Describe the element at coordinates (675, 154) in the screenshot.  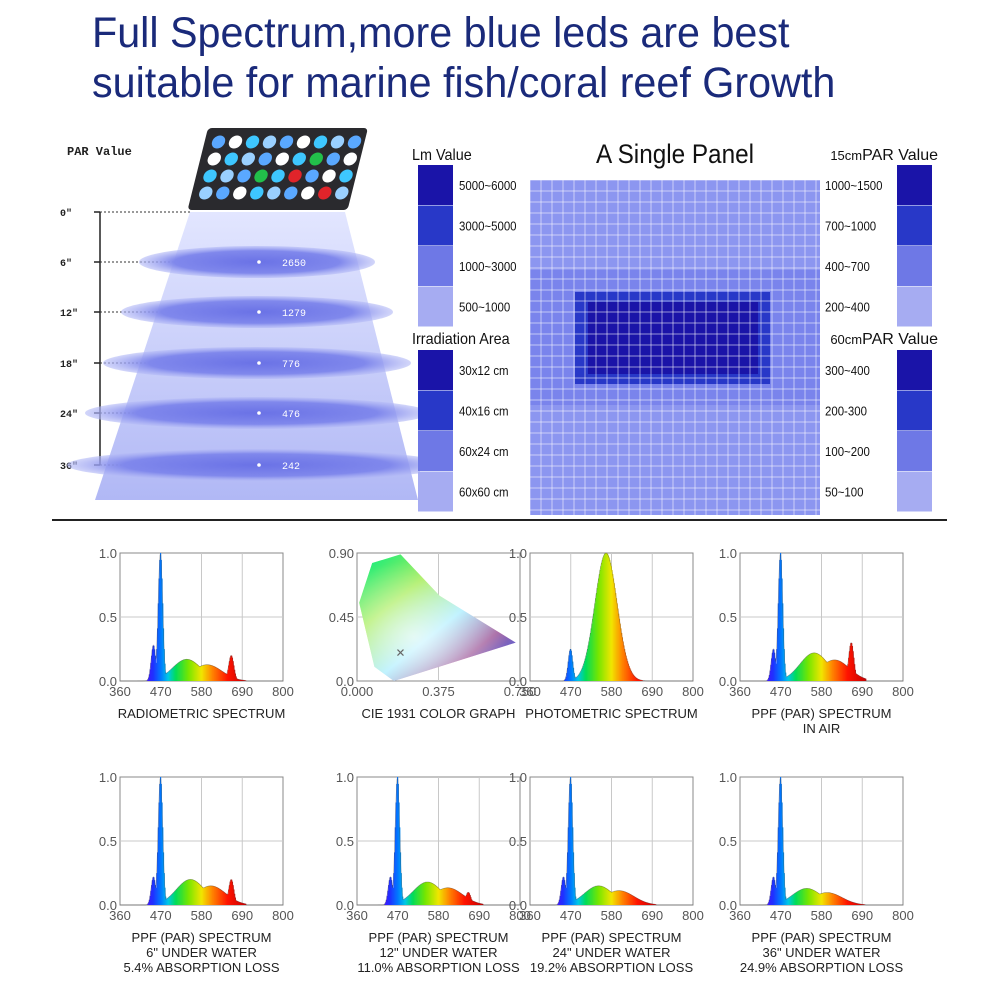
I see `panel-title: A Single Panel` at that location.